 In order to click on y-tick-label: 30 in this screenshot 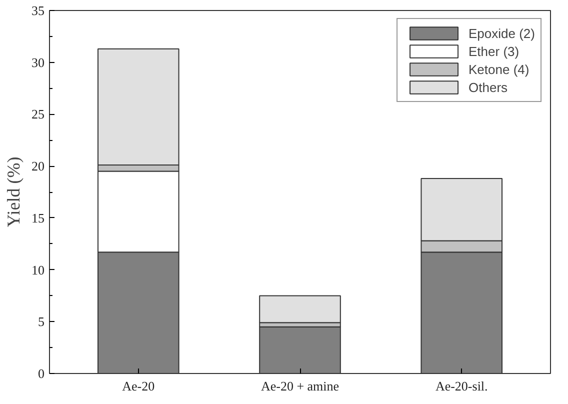, I will do `click(38, 62)`.